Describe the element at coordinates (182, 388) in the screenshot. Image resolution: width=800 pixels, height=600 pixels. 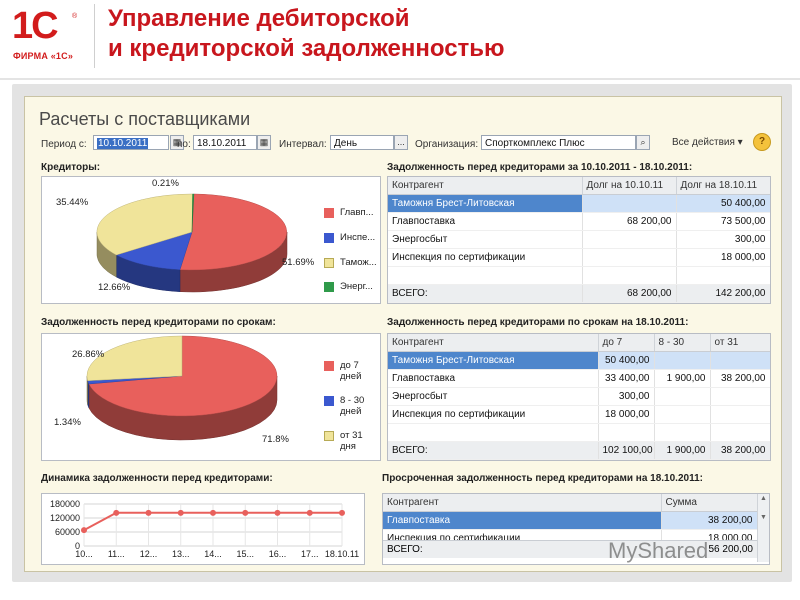
I see `terms-pie-chart` at that location.